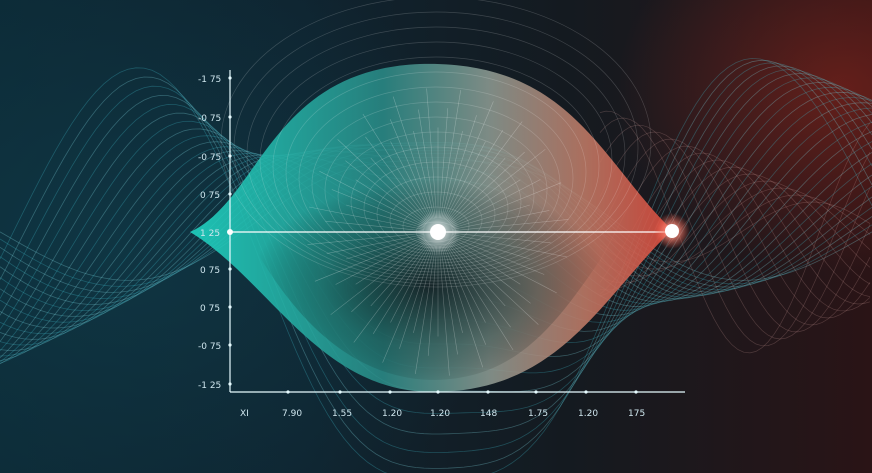 This screenshot has width=872, height=473. What do you see at coordinates (342, 414) in the screenshot?
I see `x-tick-label: 1.55` at bounding box center [342, 414].